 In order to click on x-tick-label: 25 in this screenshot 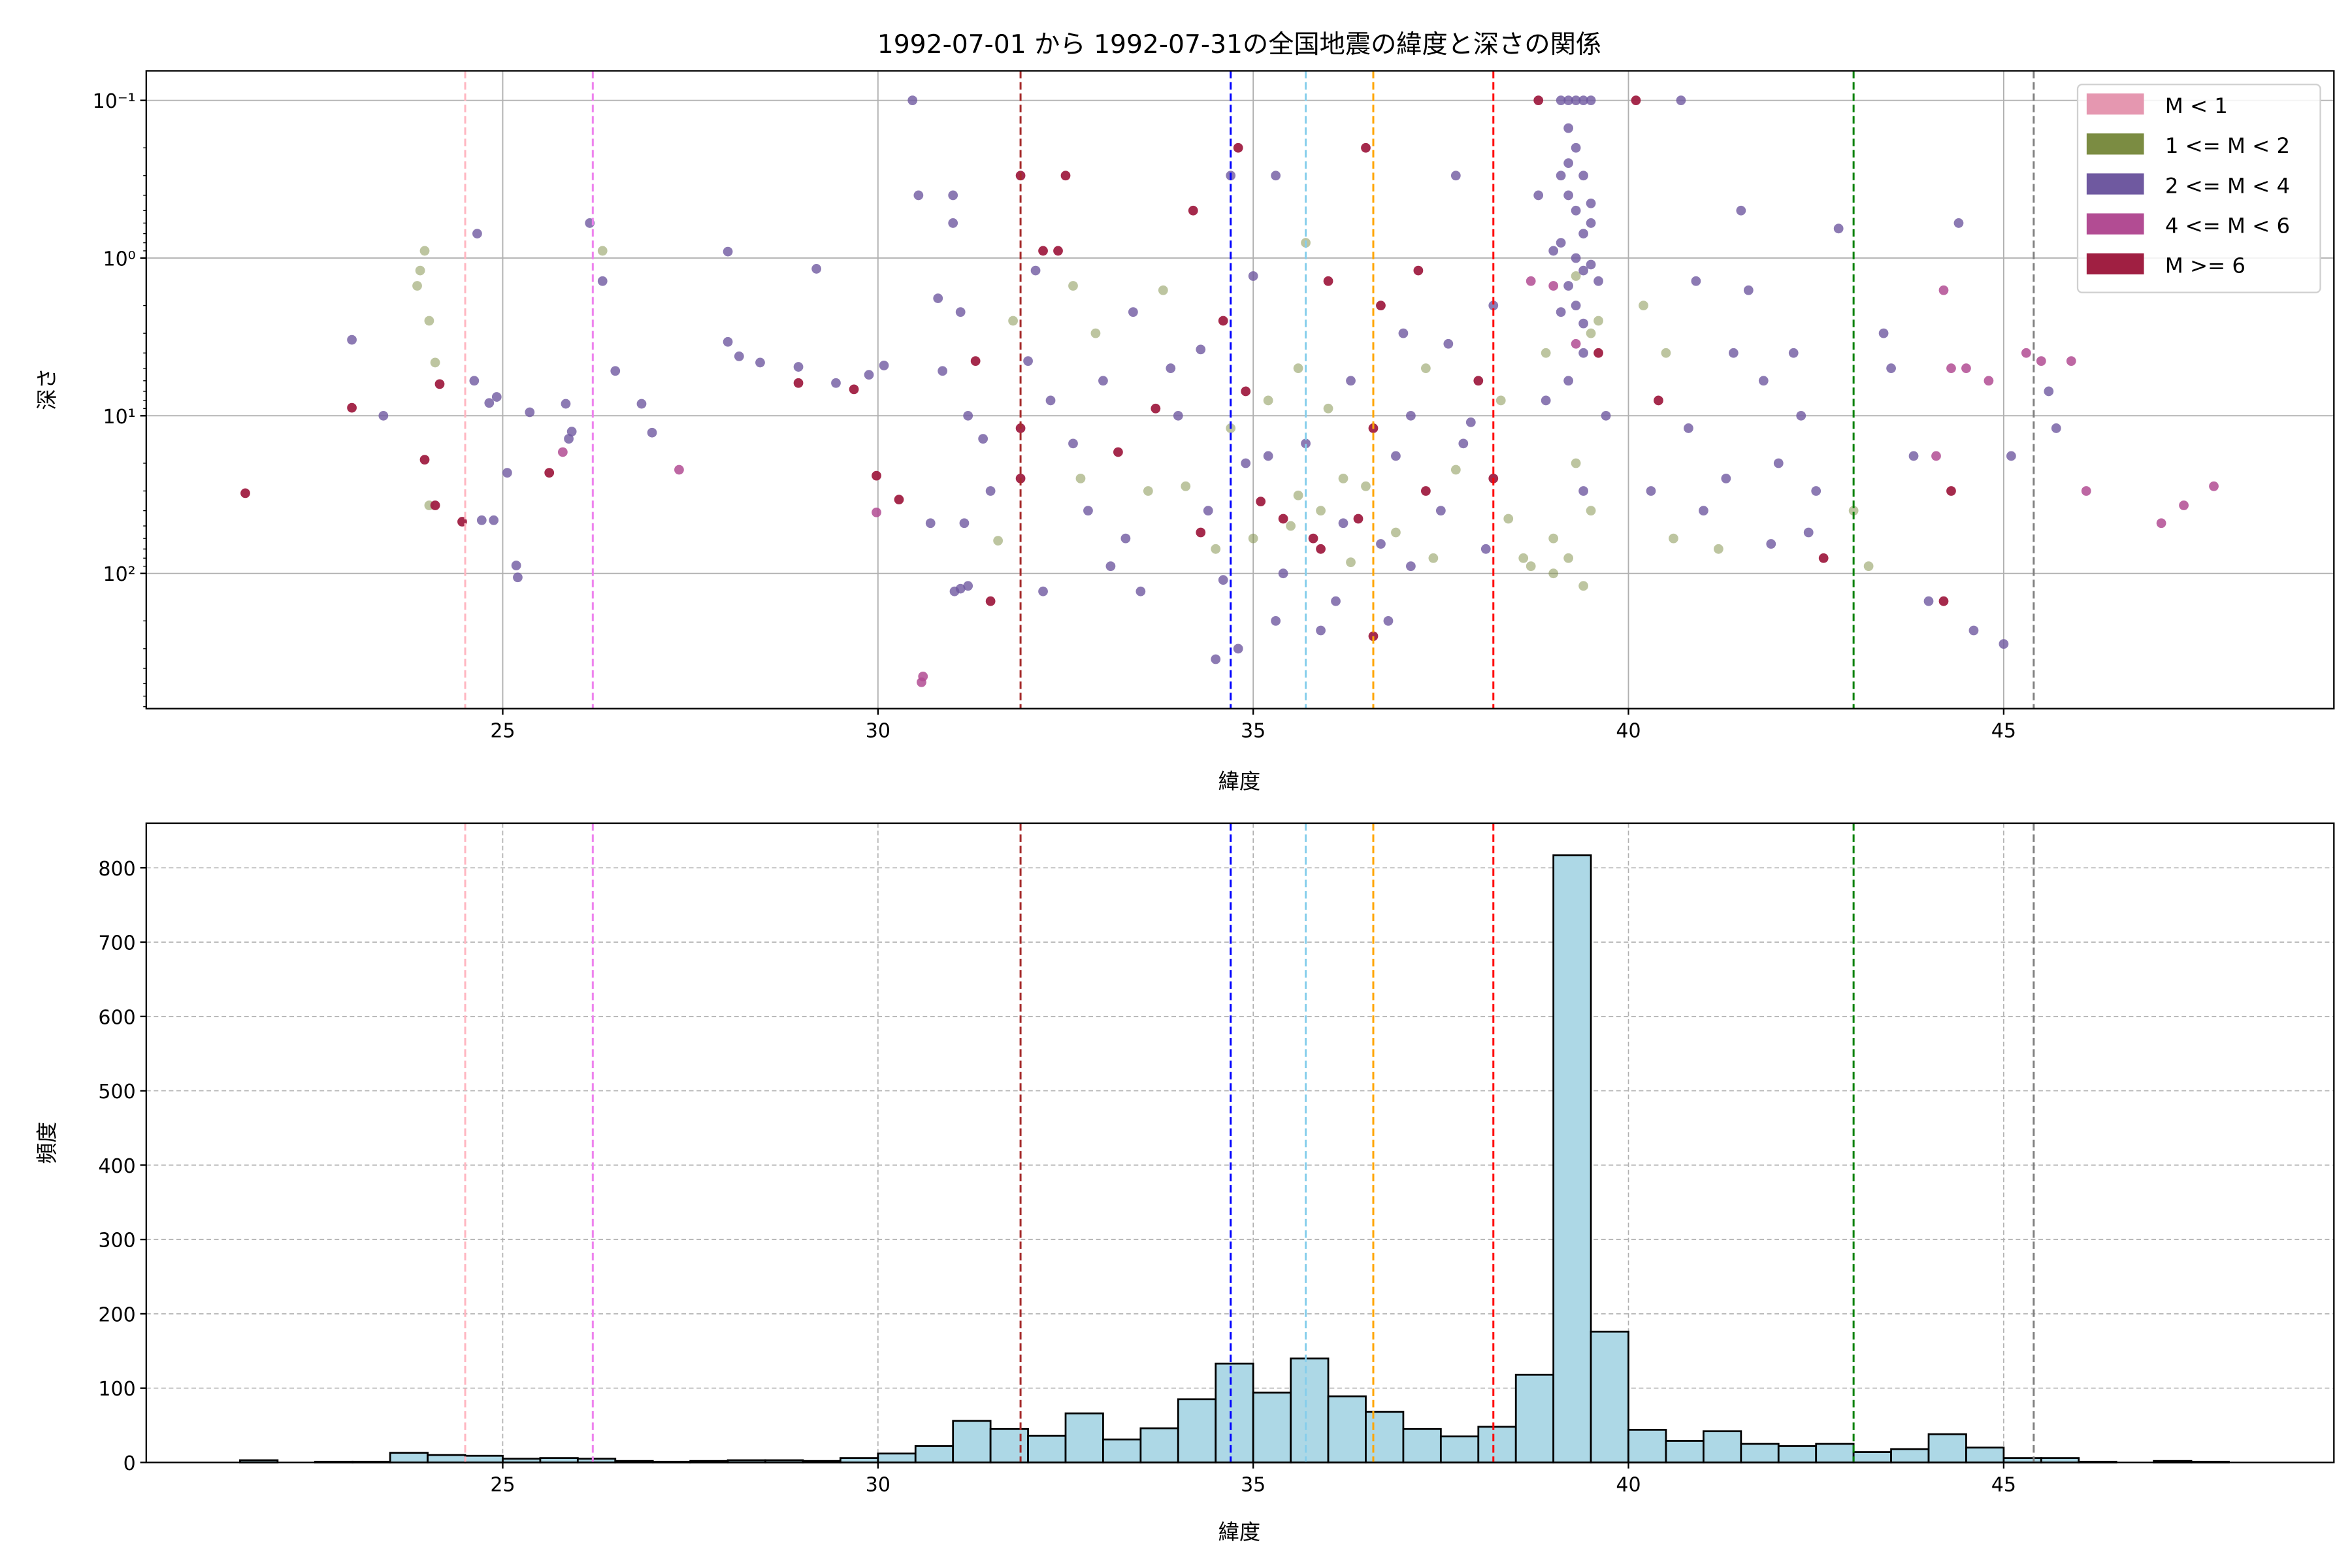, I will do `click(502, 730)`.